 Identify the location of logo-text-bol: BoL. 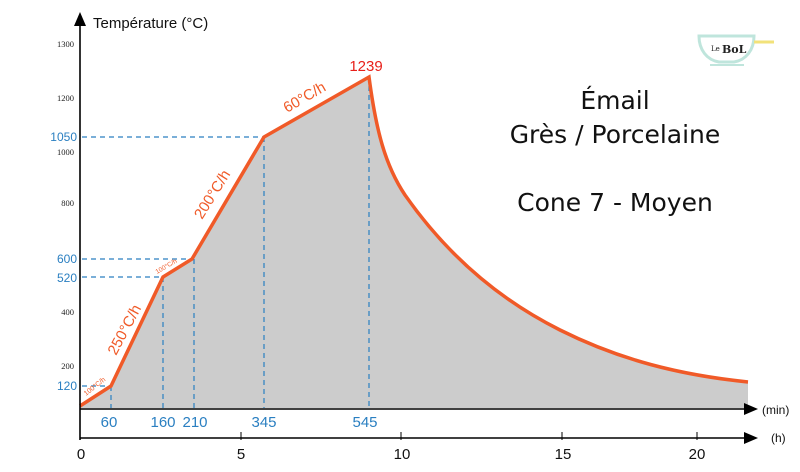
(734, 49).